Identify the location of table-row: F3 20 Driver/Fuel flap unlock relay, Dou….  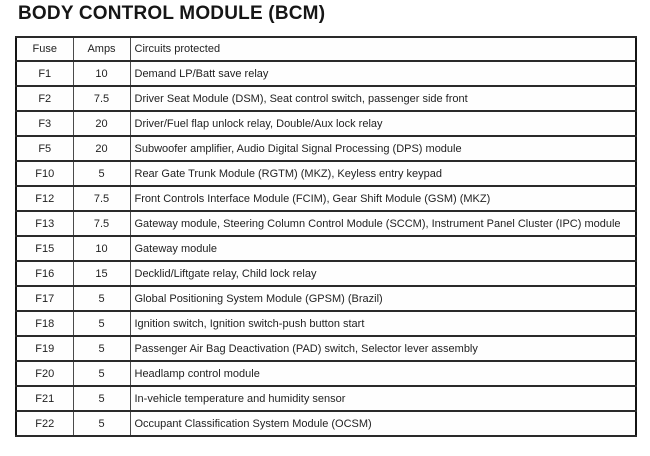
(326, 123).